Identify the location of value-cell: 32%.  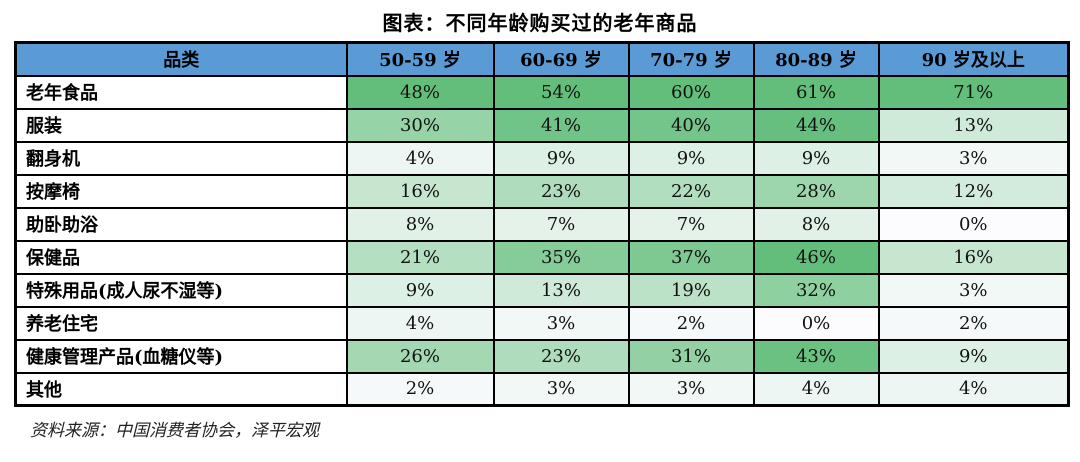
(816, 290).